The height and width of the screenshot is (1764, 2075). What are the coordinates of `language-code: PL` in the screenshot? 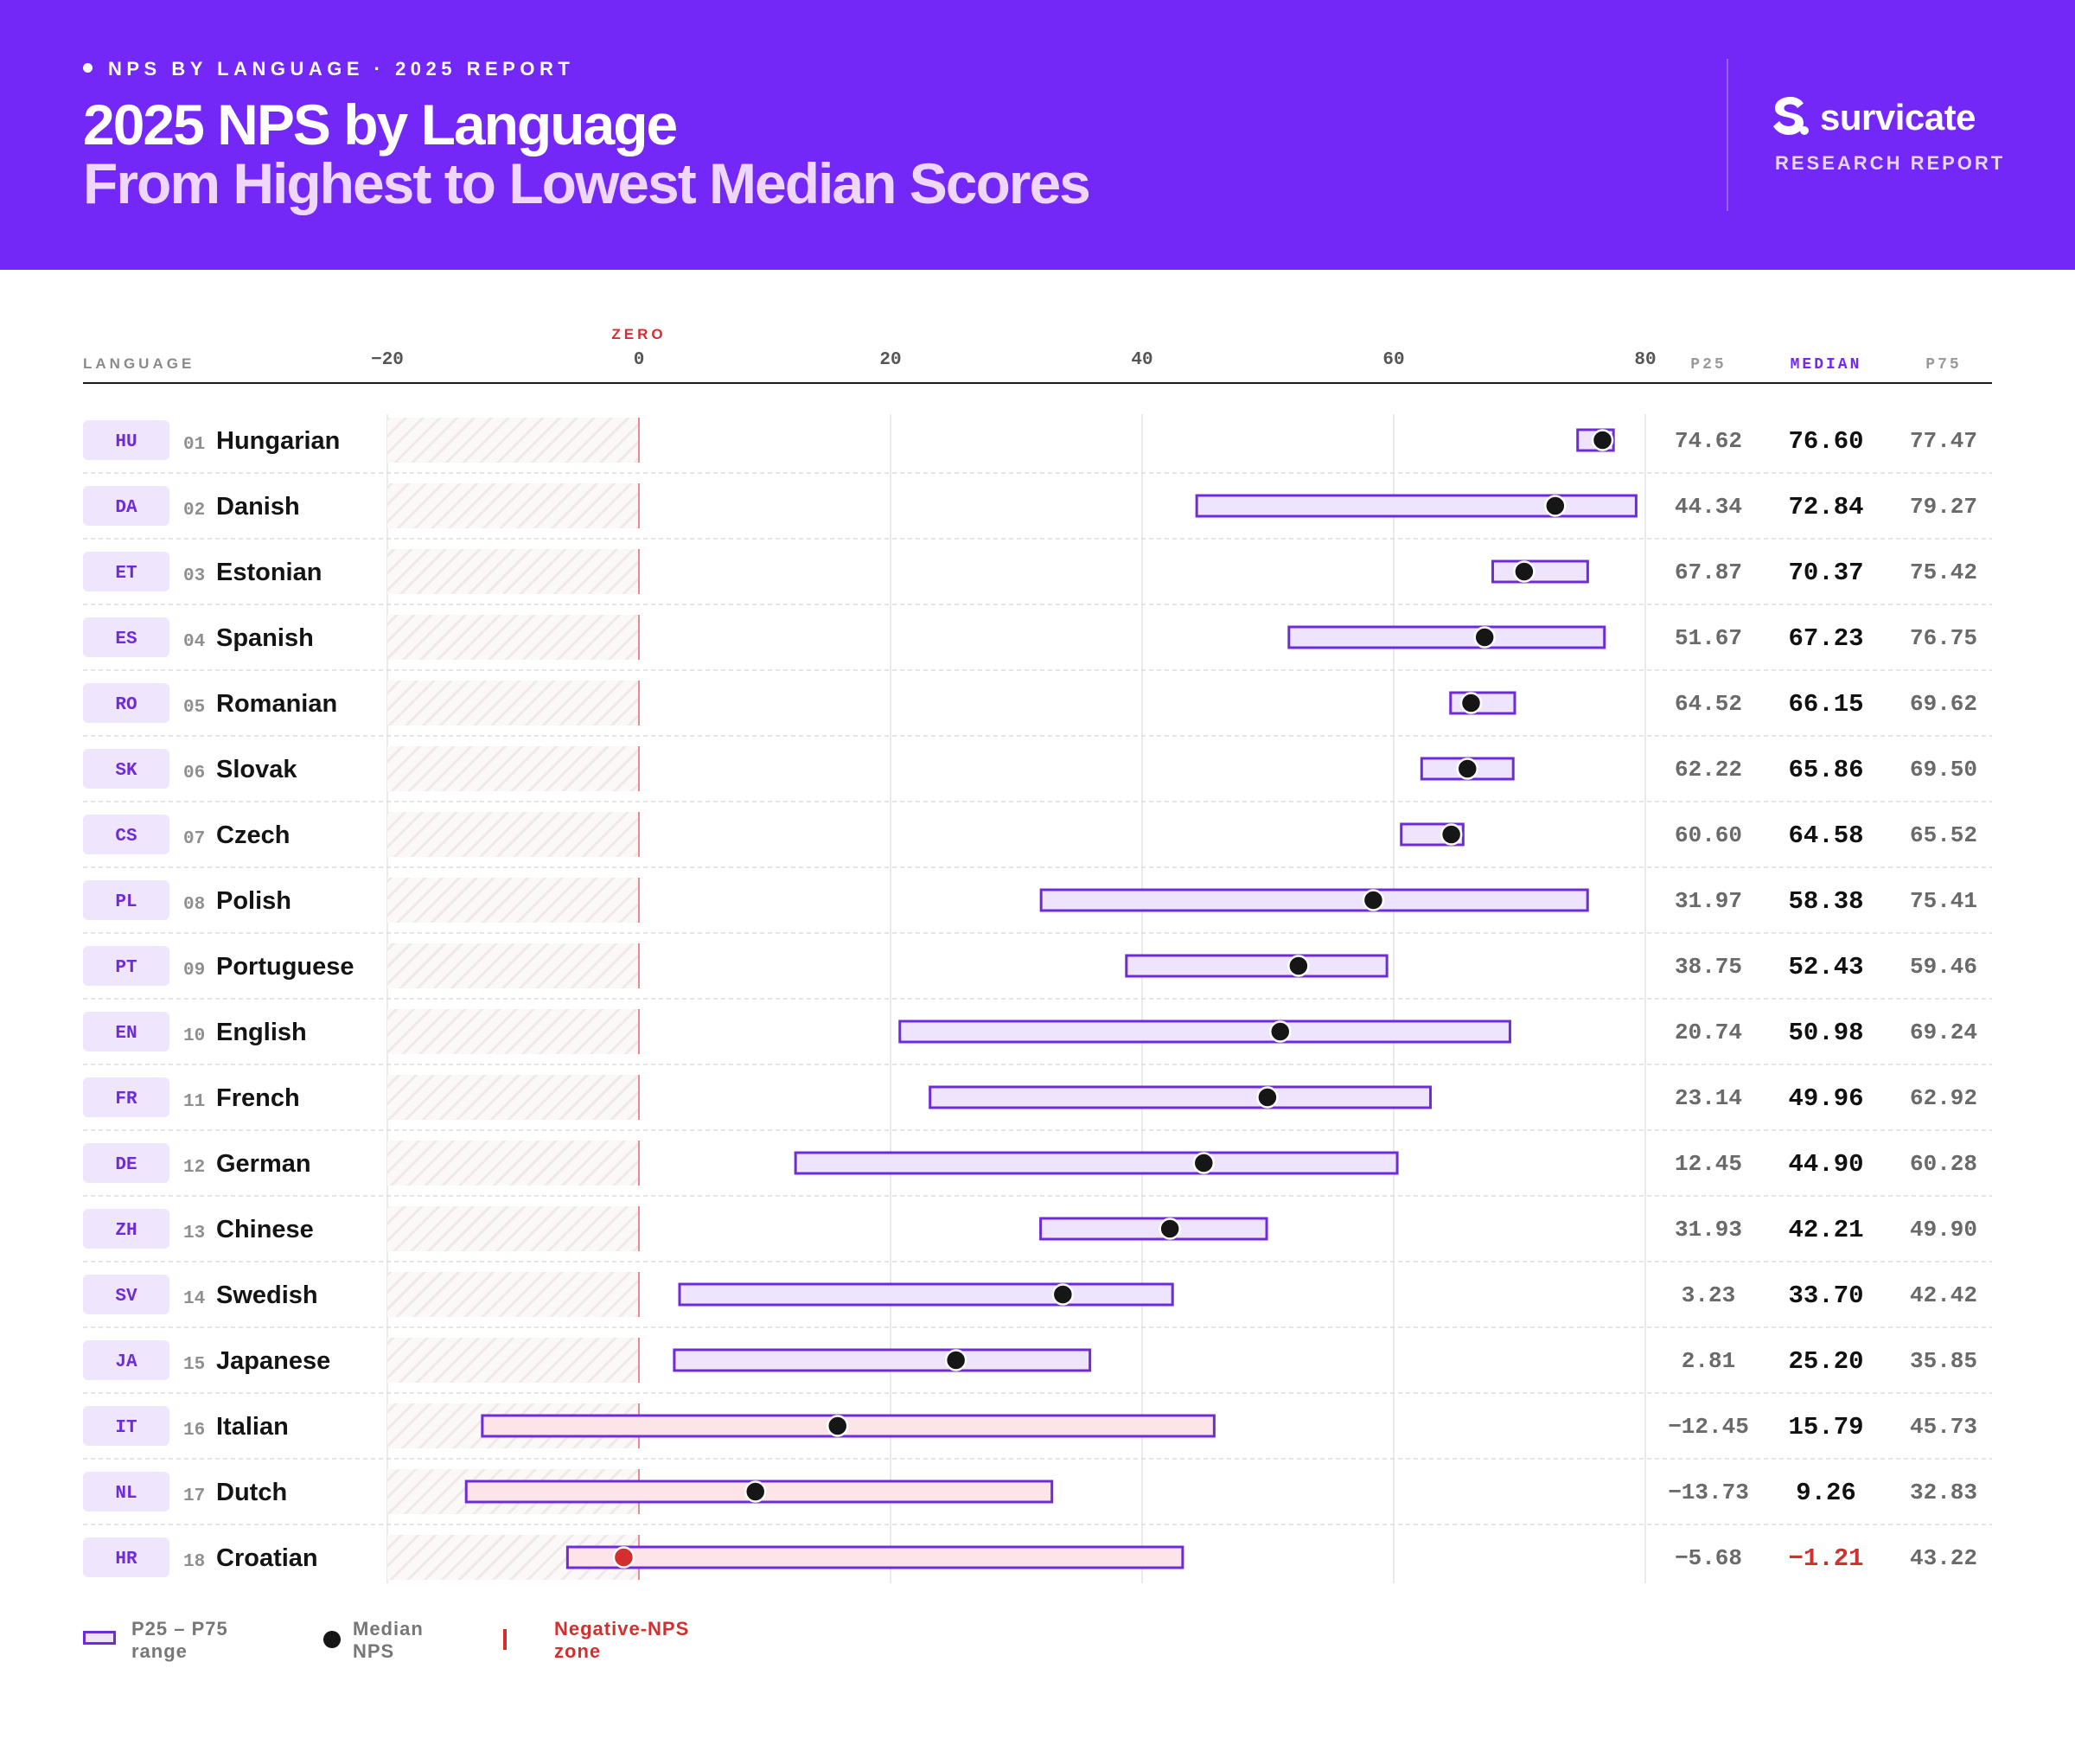 It's located at (126, 902).